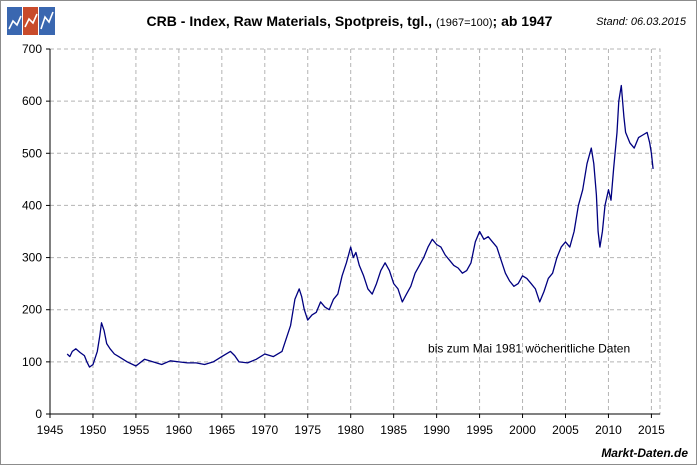 The height and width of the screenshot is (465, 697). I want to click on x-tick-label: 1950, so click(93, 430).